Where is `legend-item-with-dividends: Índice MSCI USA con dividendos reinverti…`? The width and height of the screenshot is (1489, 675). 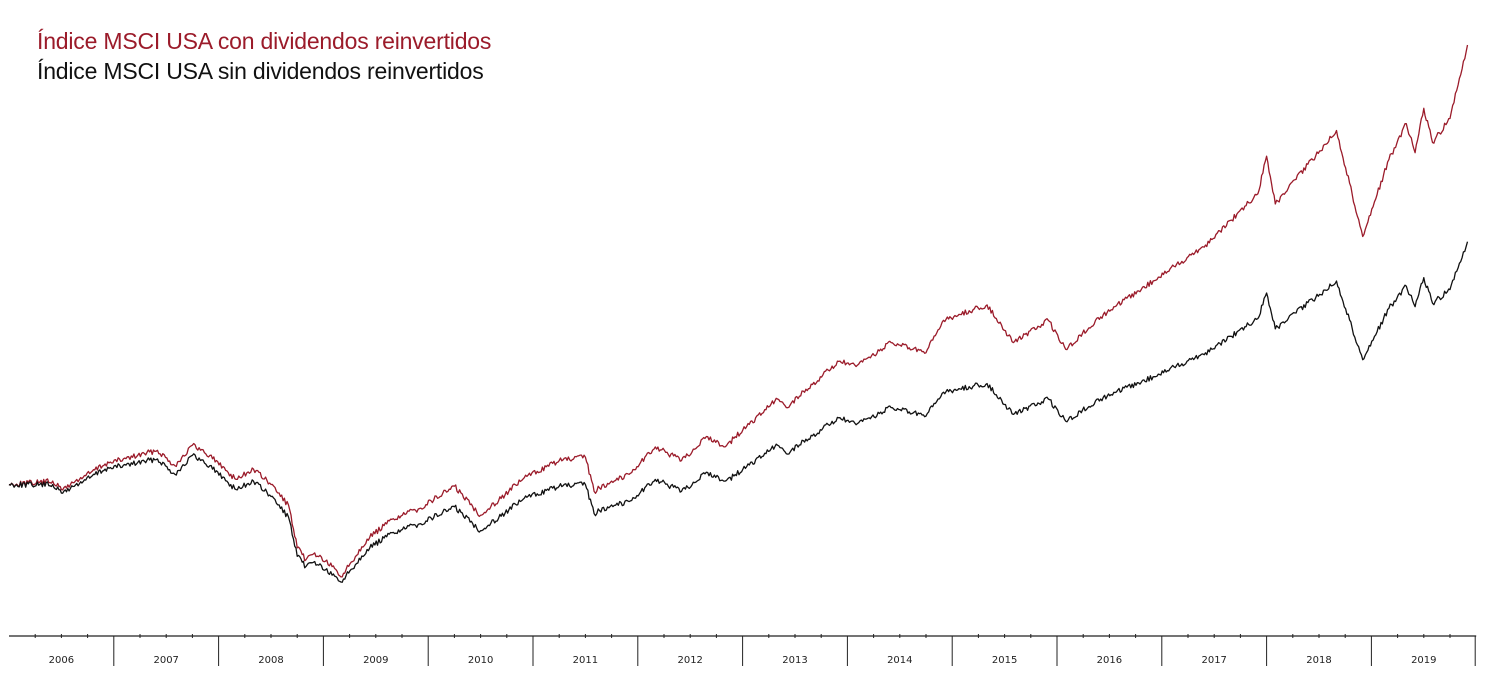
legend-item-with-dividends: Índice MSCI USA con dividendos reinverti… is located at coordinates (264, 41).